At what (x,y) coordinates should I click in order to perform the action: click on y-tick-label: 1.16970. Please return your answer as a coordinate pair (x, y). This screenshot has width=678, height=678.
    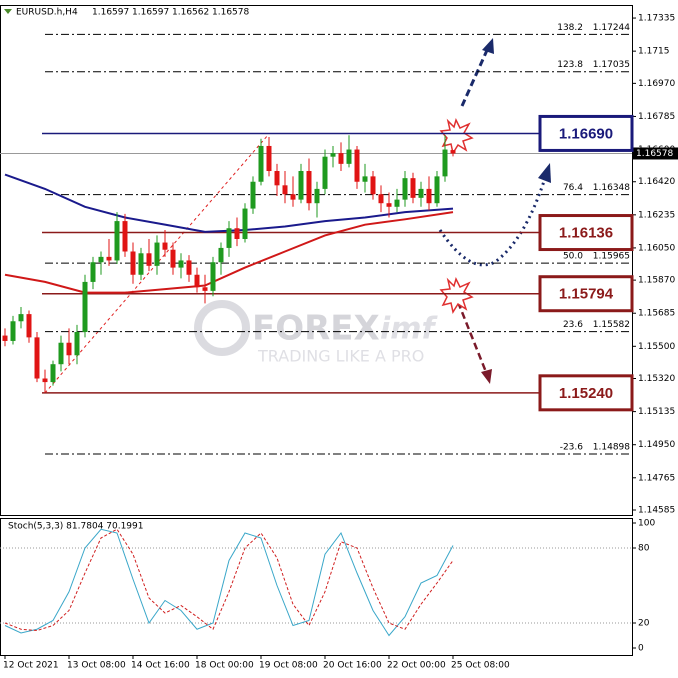
    Looking at the image, I should click on (656, 84).